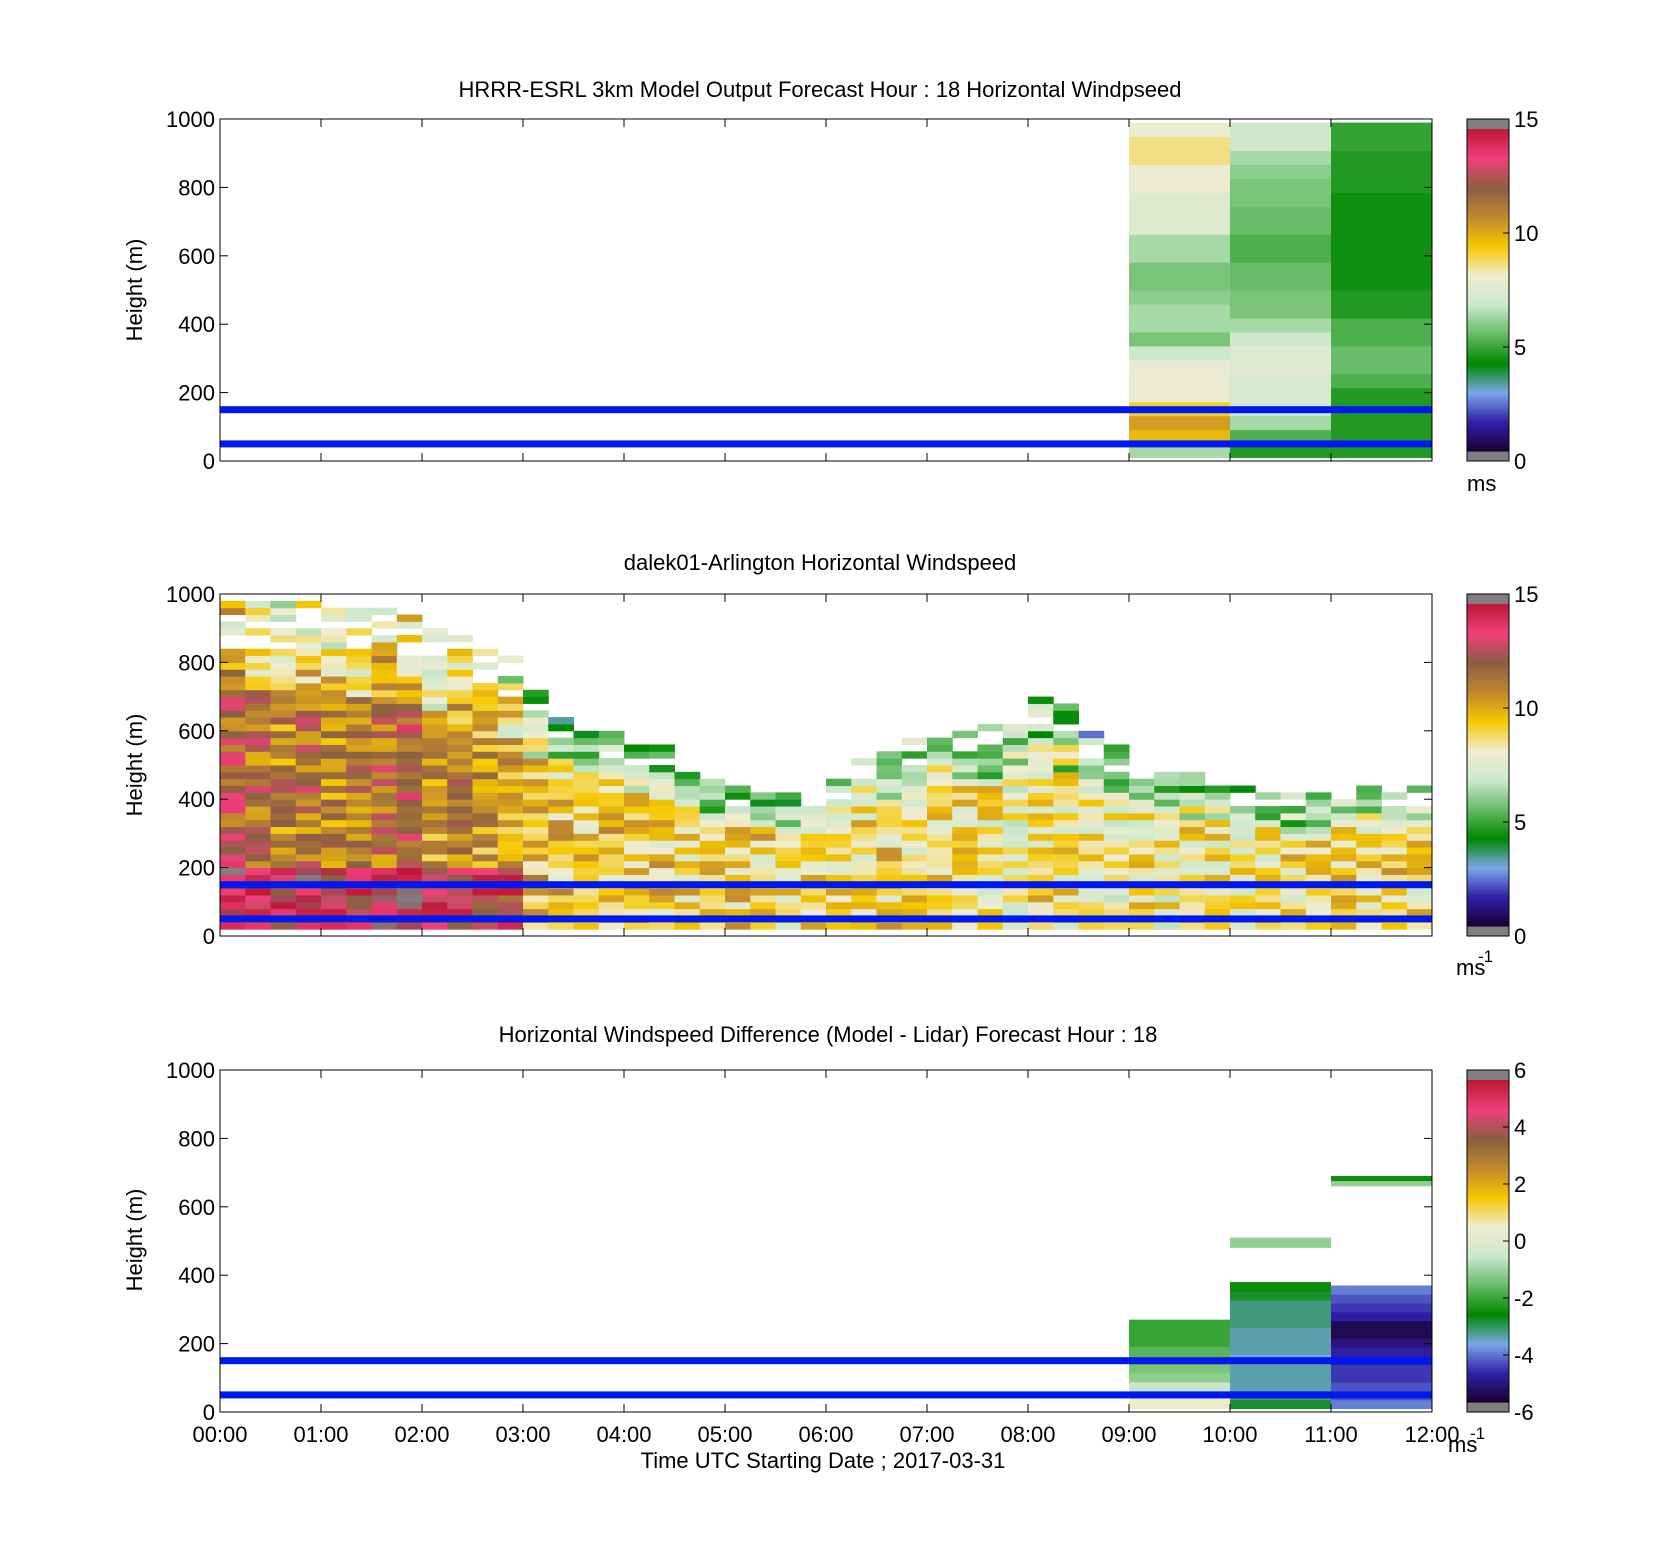 This screenshot has height=1566, width=1680. What do you see at coordinates (1488, 765) in the screenshot?
I see `colorbar-frame` at bounding box center [1488, 765].